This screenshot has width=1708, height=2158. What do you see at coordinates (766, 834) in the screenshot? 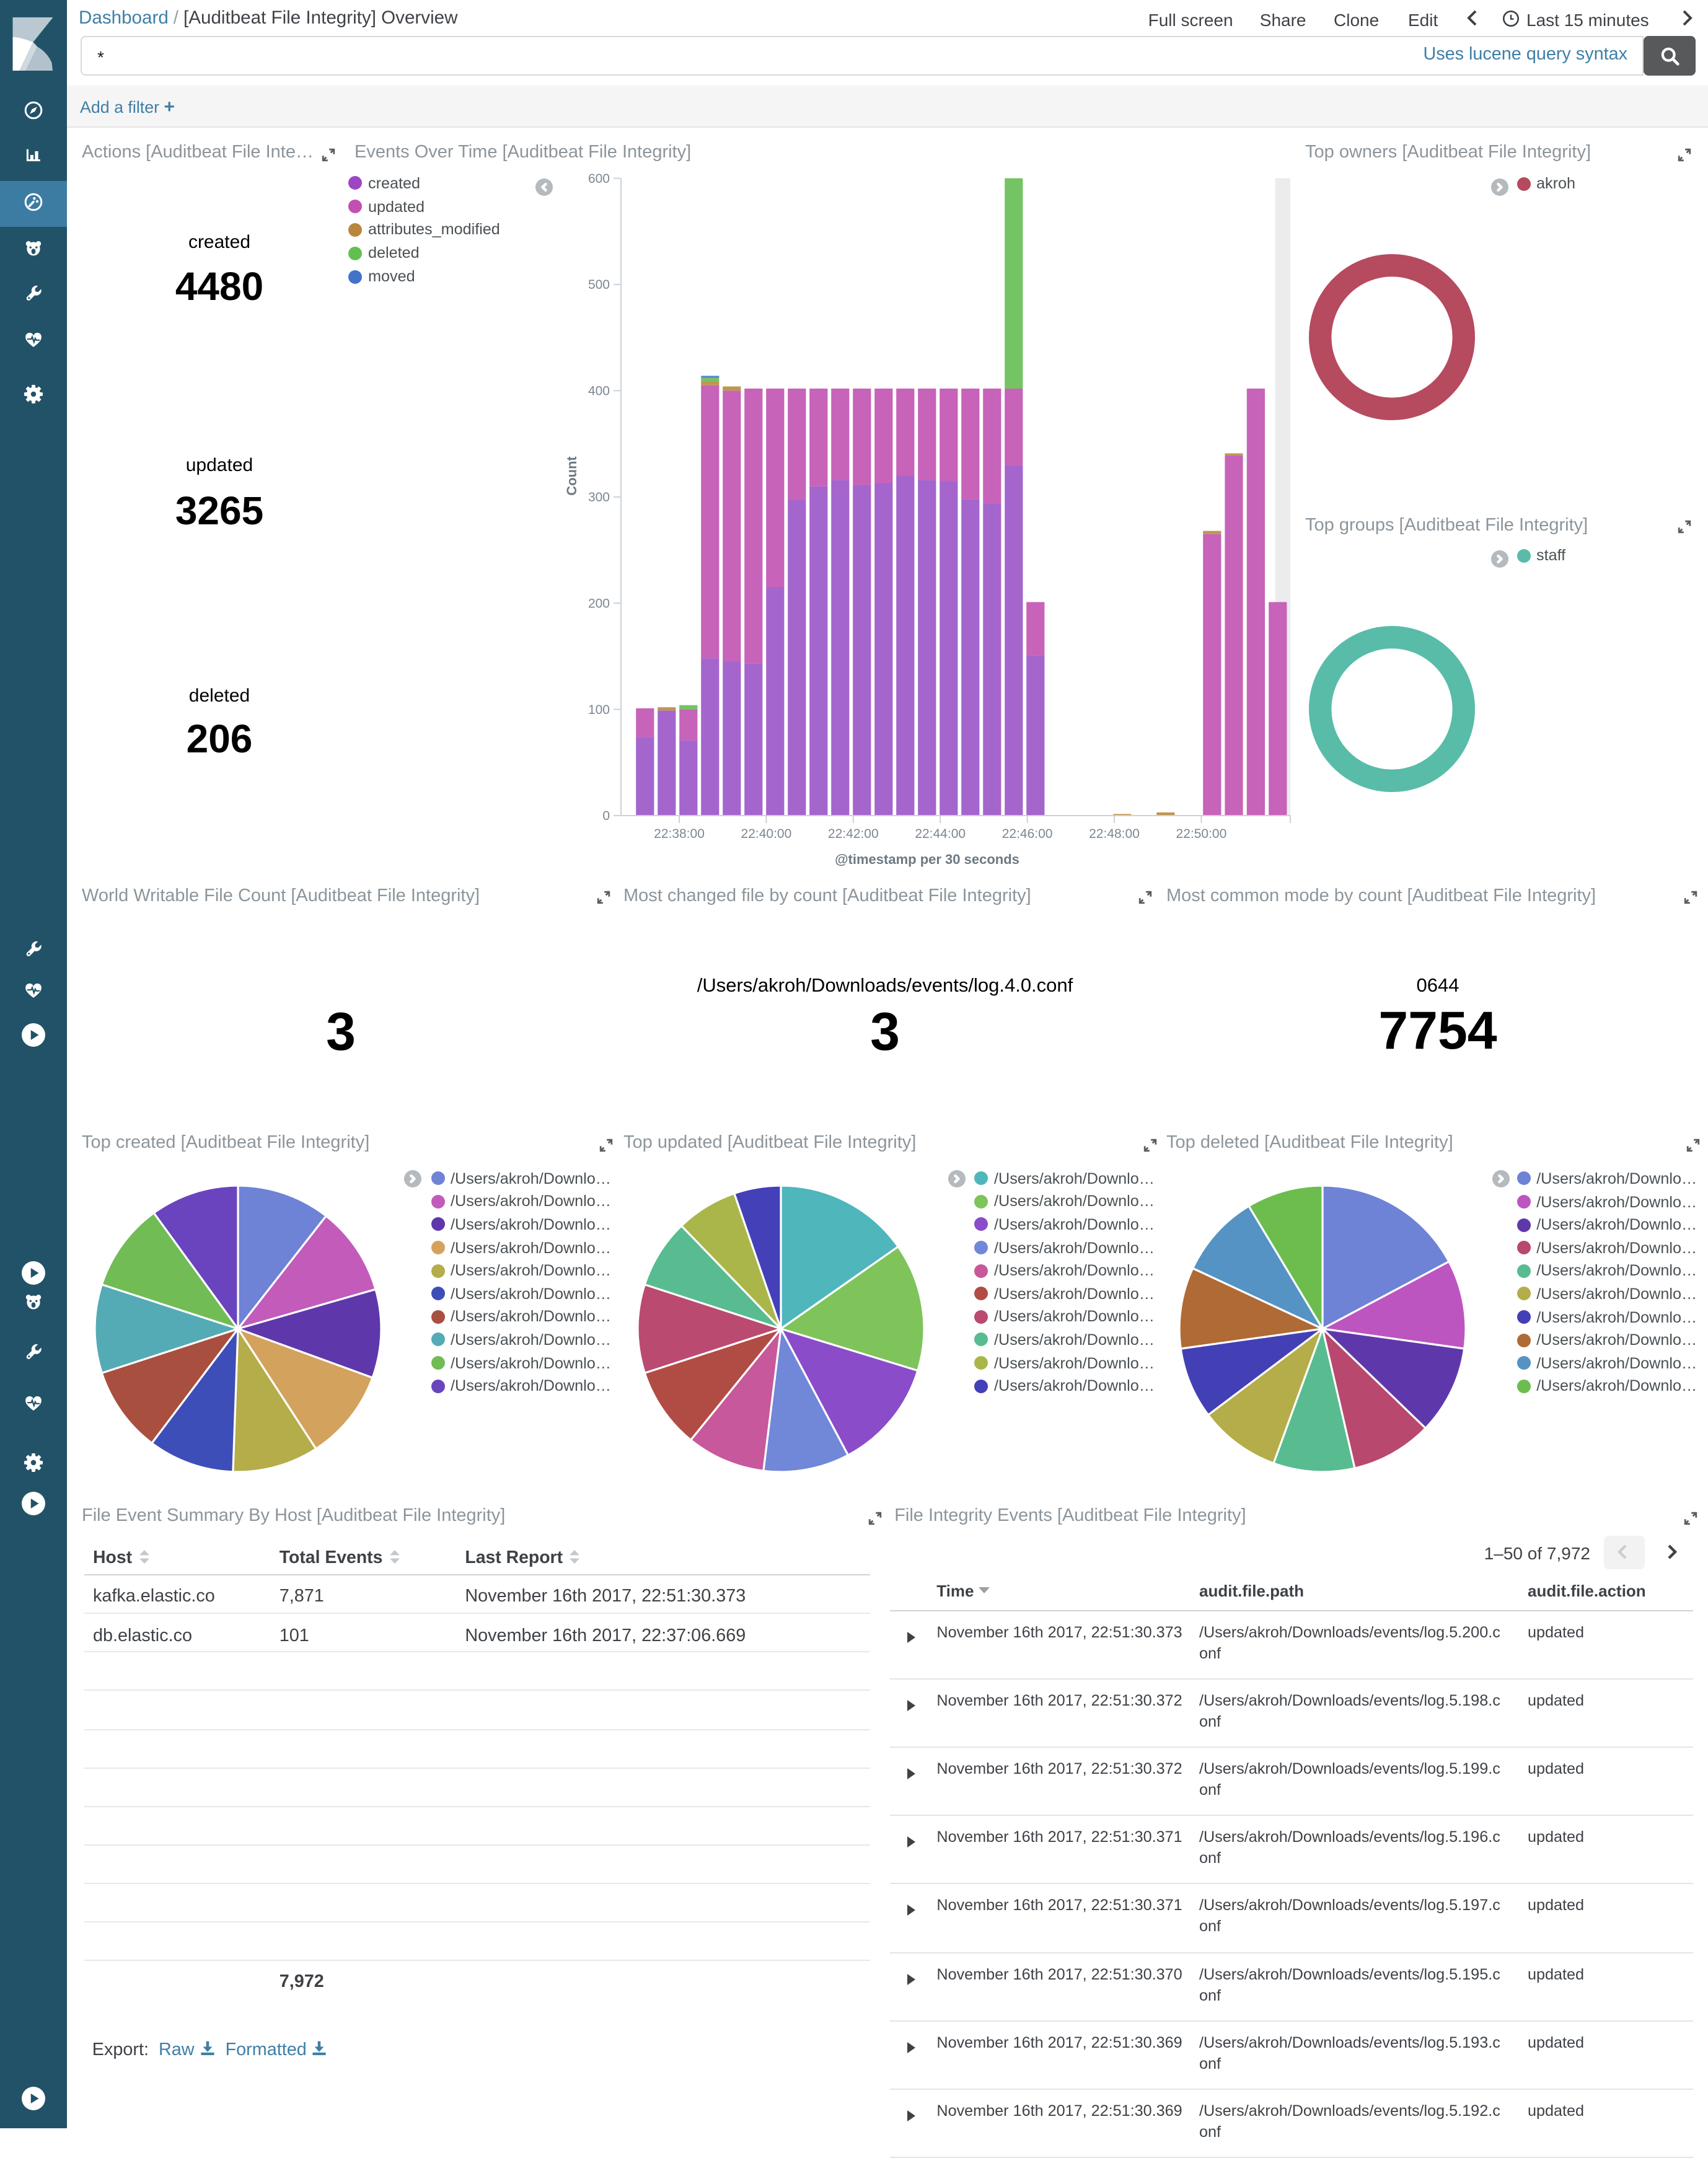
I see `svg-text: 22:40:00` at bounding box center [766, 834].